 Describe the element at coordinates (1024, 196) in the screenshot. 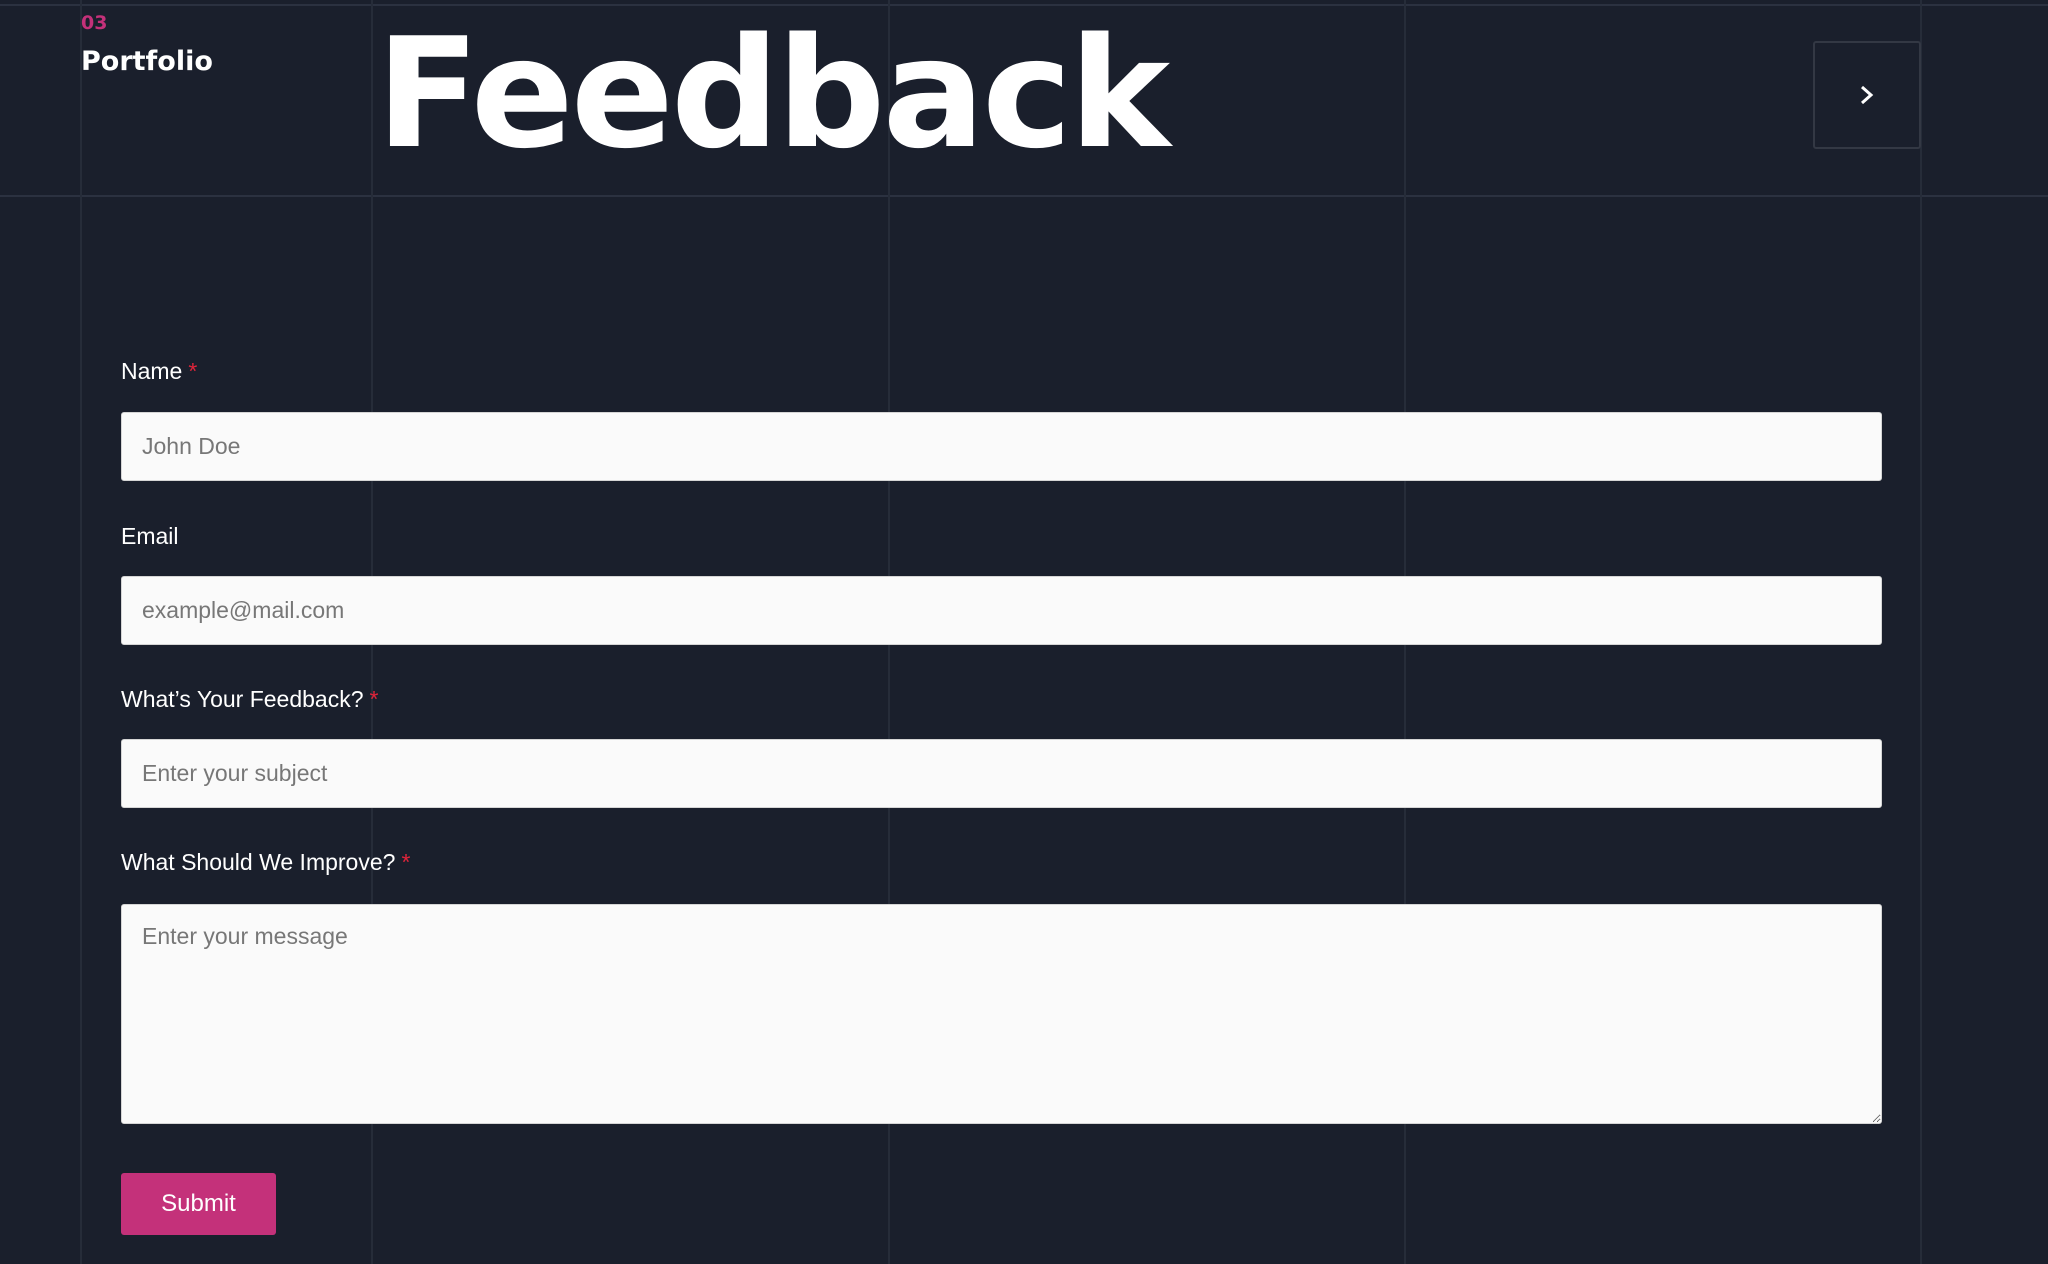

I see `header-divider` at that location.